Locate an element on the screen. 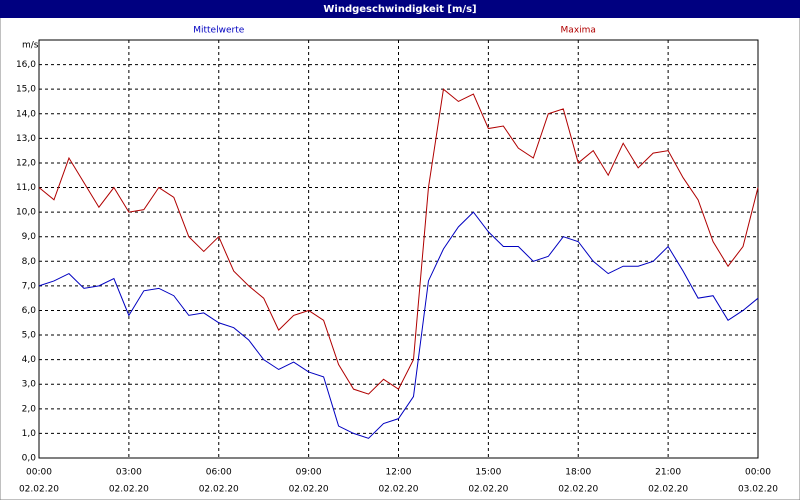 The width and height of the screenshot is (800, 500). y-tick-label: 1,0 is located at coordinates (29, 434).